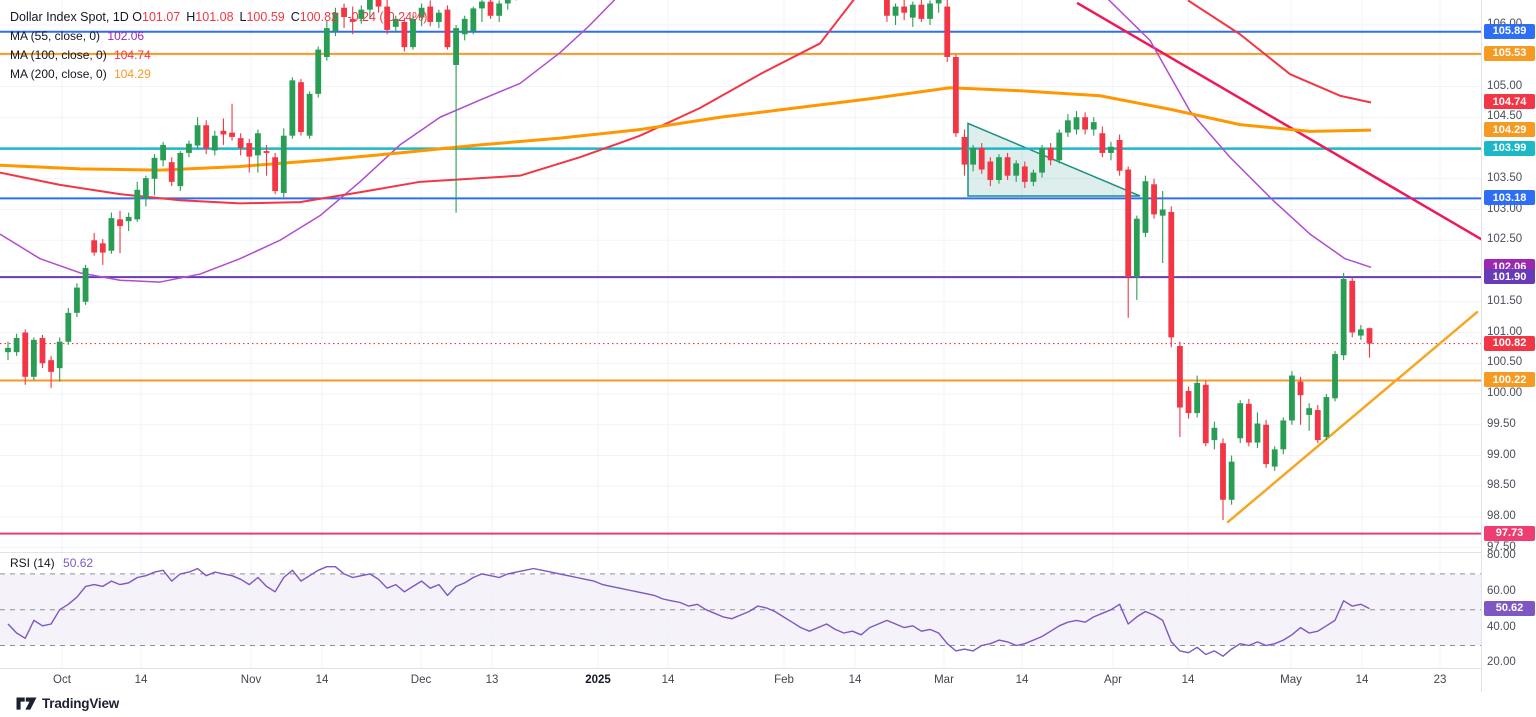 The height and width of the screenshot is (717, 1536). What do you see at coordinates (1505, 393) in the screenshot?
I see `price-tick-100.00: 100.00` at bounding box center [1505, 393].